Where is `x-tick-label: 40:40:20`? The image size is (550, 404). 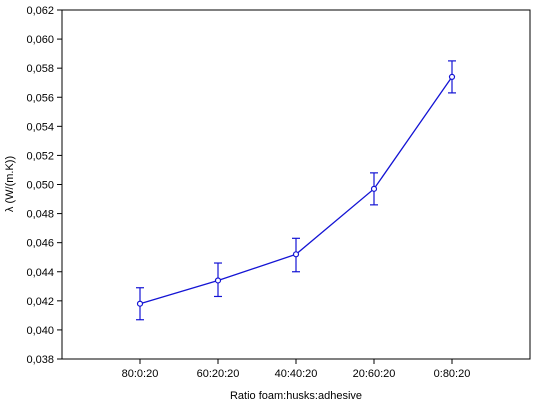
x-tick-label: 40:40:20 is located at coordinates (296, 374).